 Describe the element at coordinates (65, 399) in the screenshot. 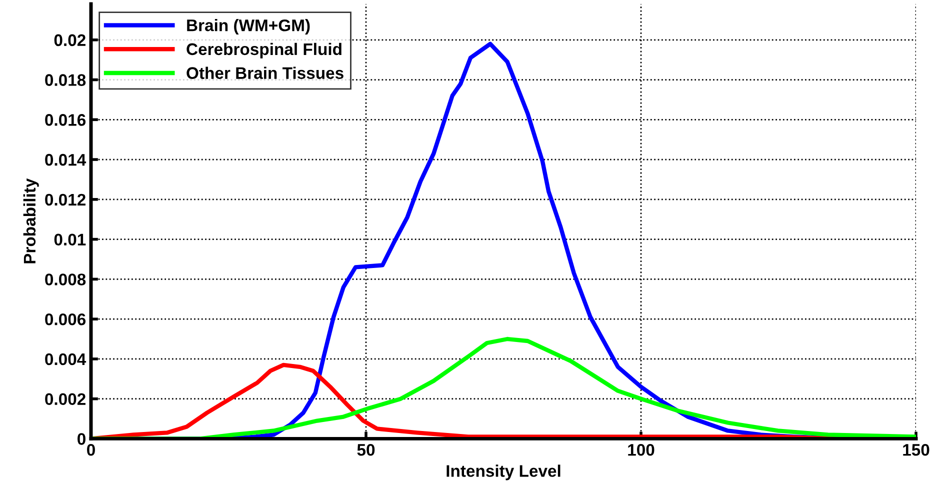

I see `y-tick-label: 0.002` at that location.